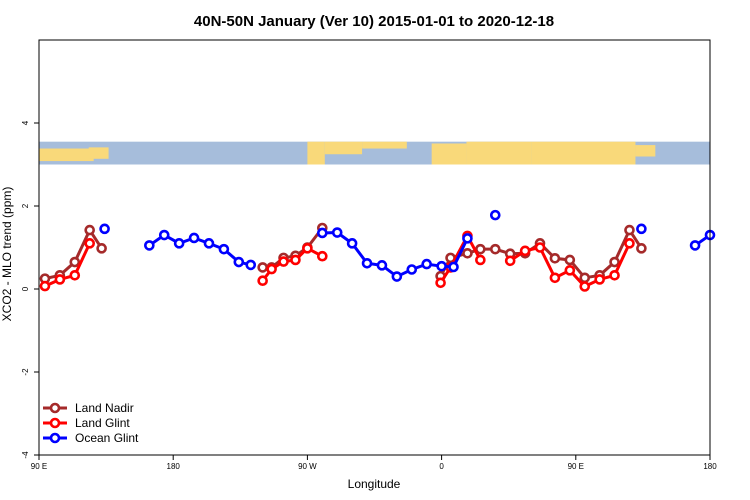 The image size is (750, 500). I want to click on x-axis-label: Longitude, so click(374, 484).